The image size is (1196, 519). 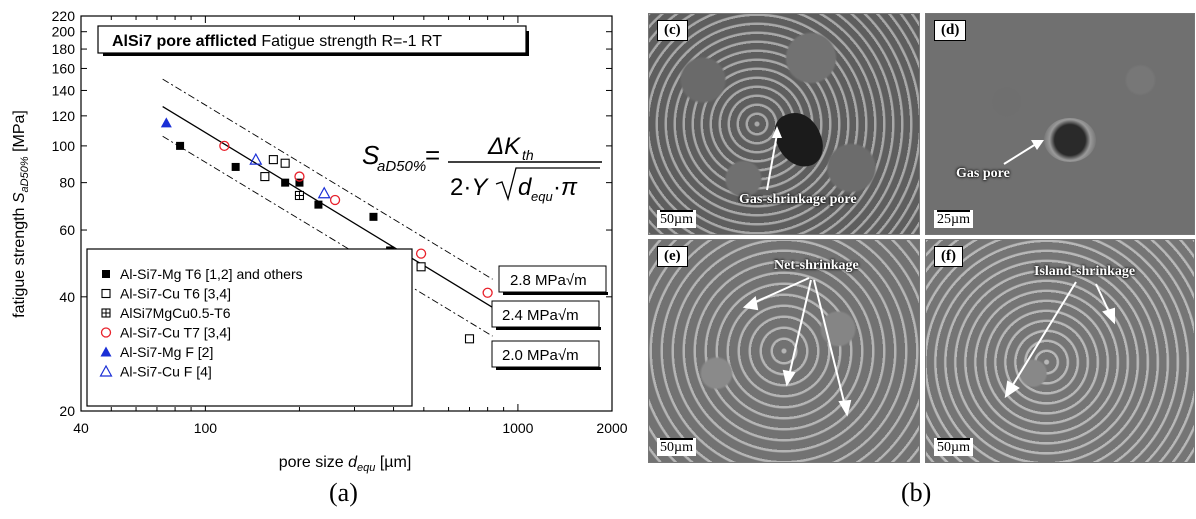 What do you see at coordinates (517, 428) in the screenshot?
I see `x-tick-label: 1000` at bounding box center [517, 428].